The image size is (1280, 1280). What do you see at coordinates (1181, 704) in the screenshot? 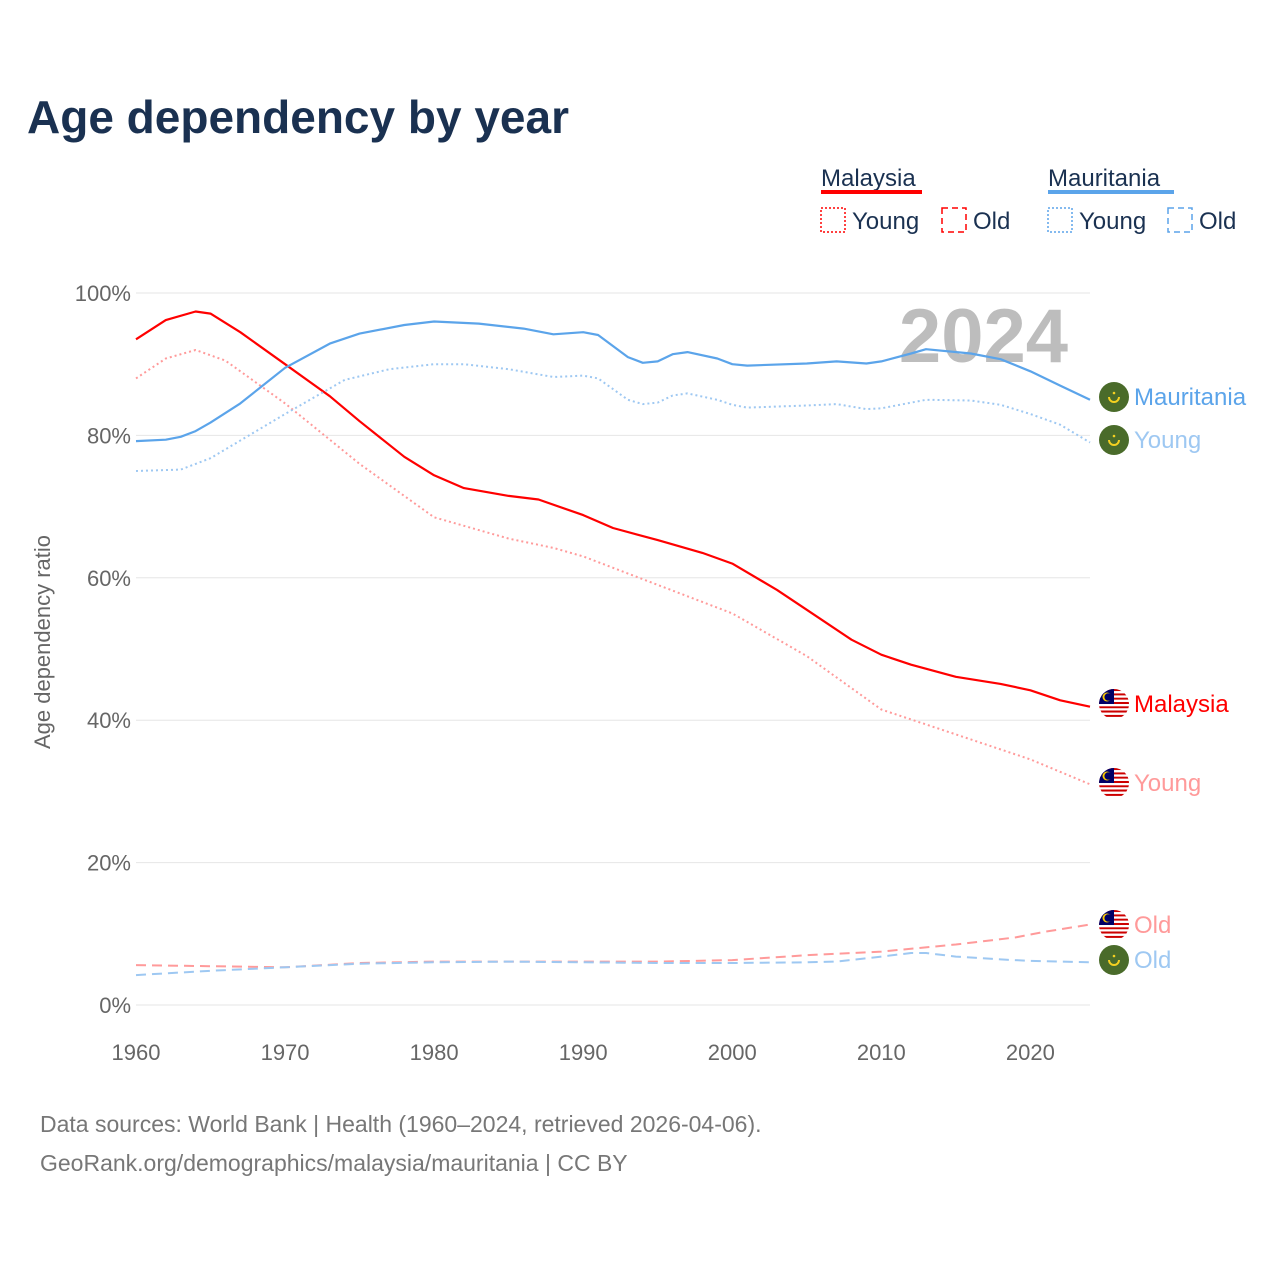
I see `end-label-text: Malaysia` at bounding box center [1181, 704].